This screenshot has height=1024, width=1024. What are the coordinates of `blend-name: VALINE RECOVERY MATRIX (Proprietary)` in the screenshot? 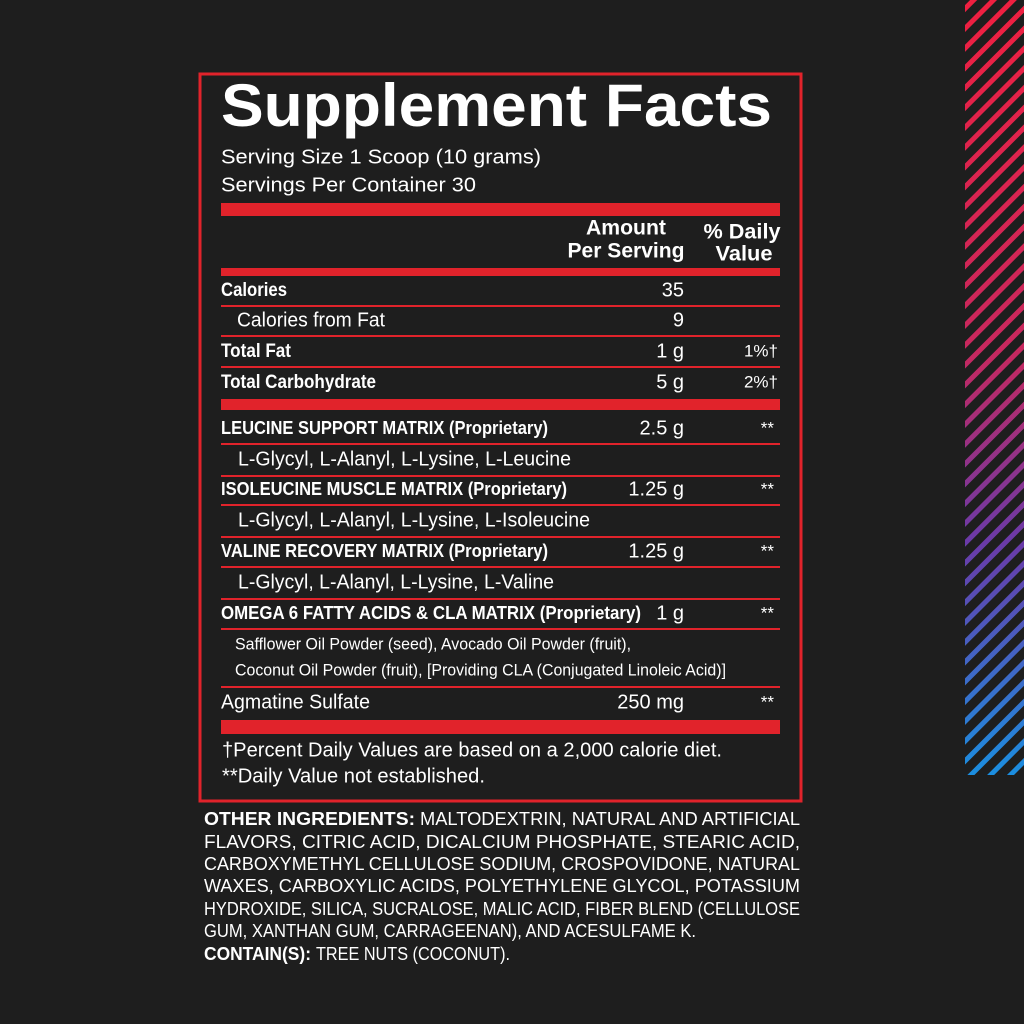 It's located at (384, 551).